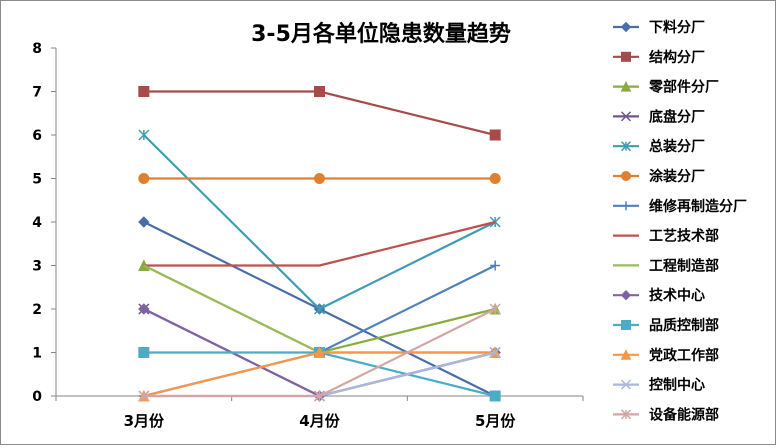  Describe the element at coordinates (144, 421) in the screenshot. I see `x-tick-label: 3月份` at that location.